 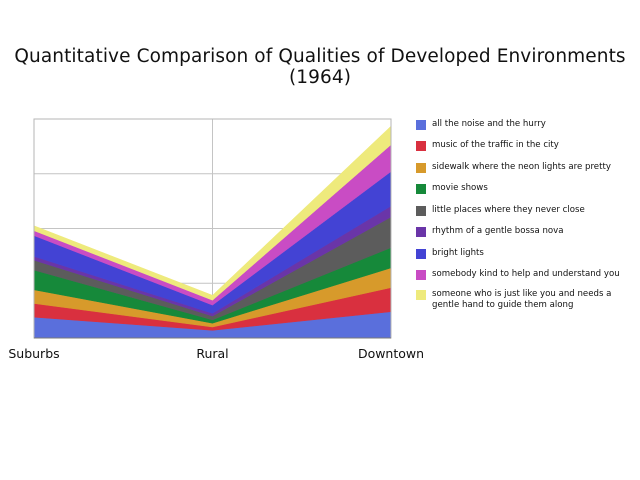 I want to click on legend-label: somebody kind to help and understand you, so click(x=526, y=274).